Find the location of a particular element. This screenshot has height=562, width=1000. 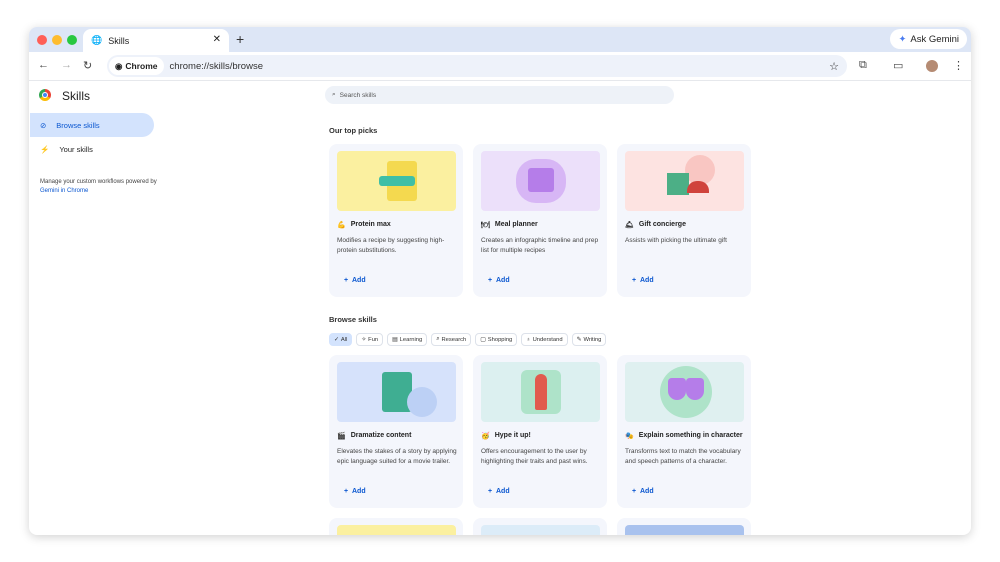

pen-icon: ✎ is located at coordinates (579, 339).